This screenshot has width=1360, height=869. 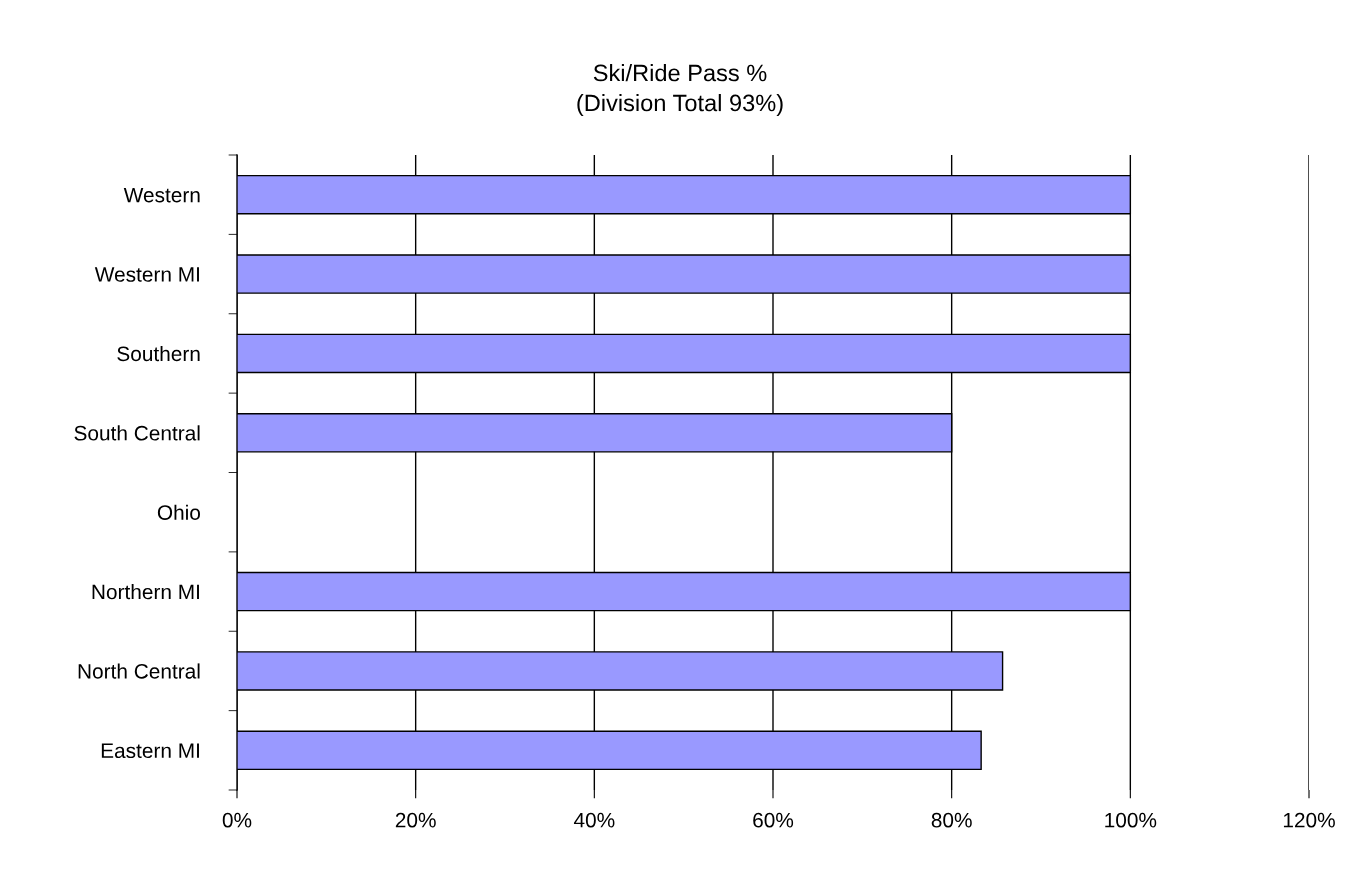 What do you see at coordinates (951, 820) in the screenshot?
I see `x-tick-label: 80%` at bounding box center [951, 820].